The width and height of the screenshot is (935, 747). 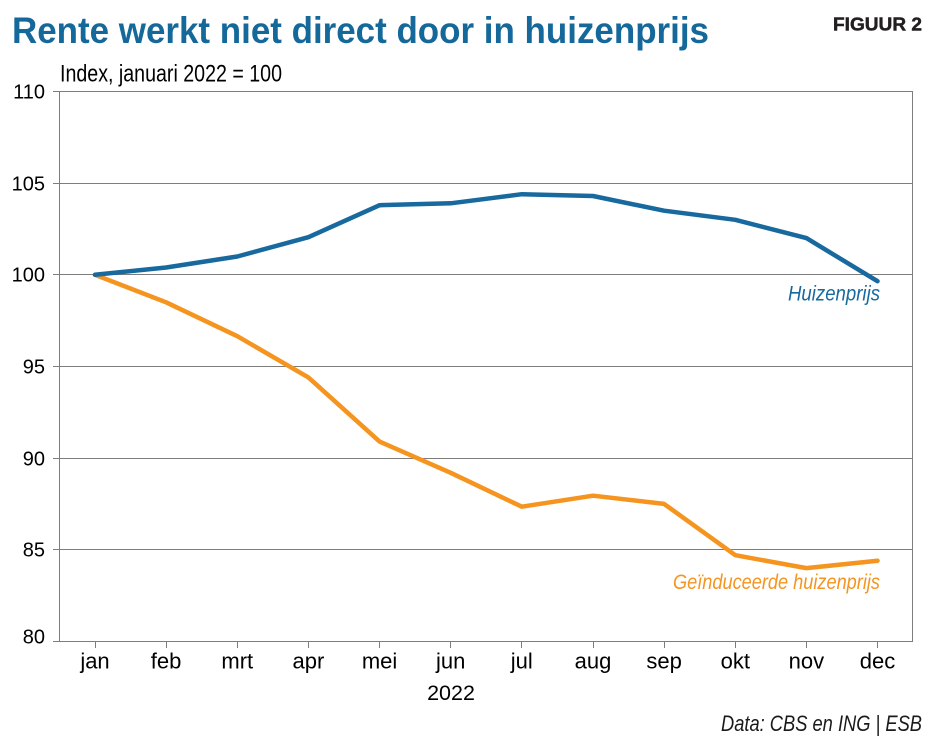 I want to click on svg-text: sep, so click(x=663, y=661).